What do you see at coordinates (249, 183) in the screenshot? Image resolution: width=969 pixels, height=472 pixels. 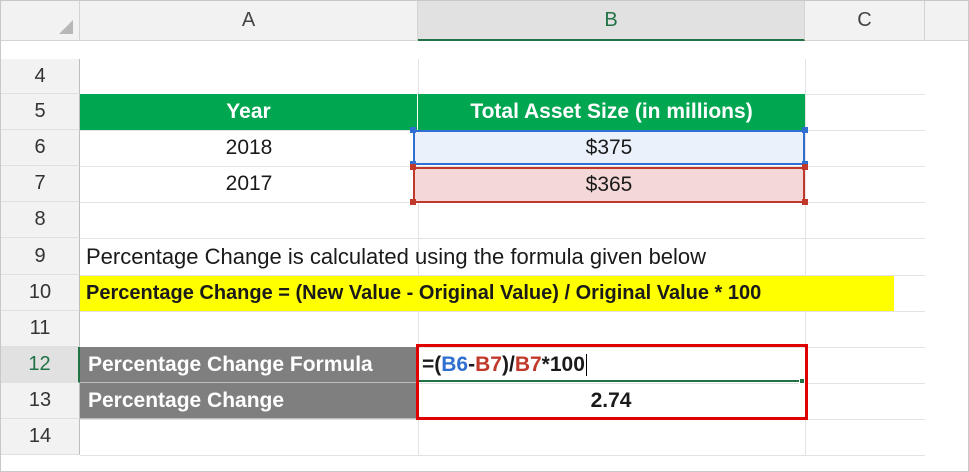 I see `cell-a7-year: 2017` at bounding box center [249, 183].